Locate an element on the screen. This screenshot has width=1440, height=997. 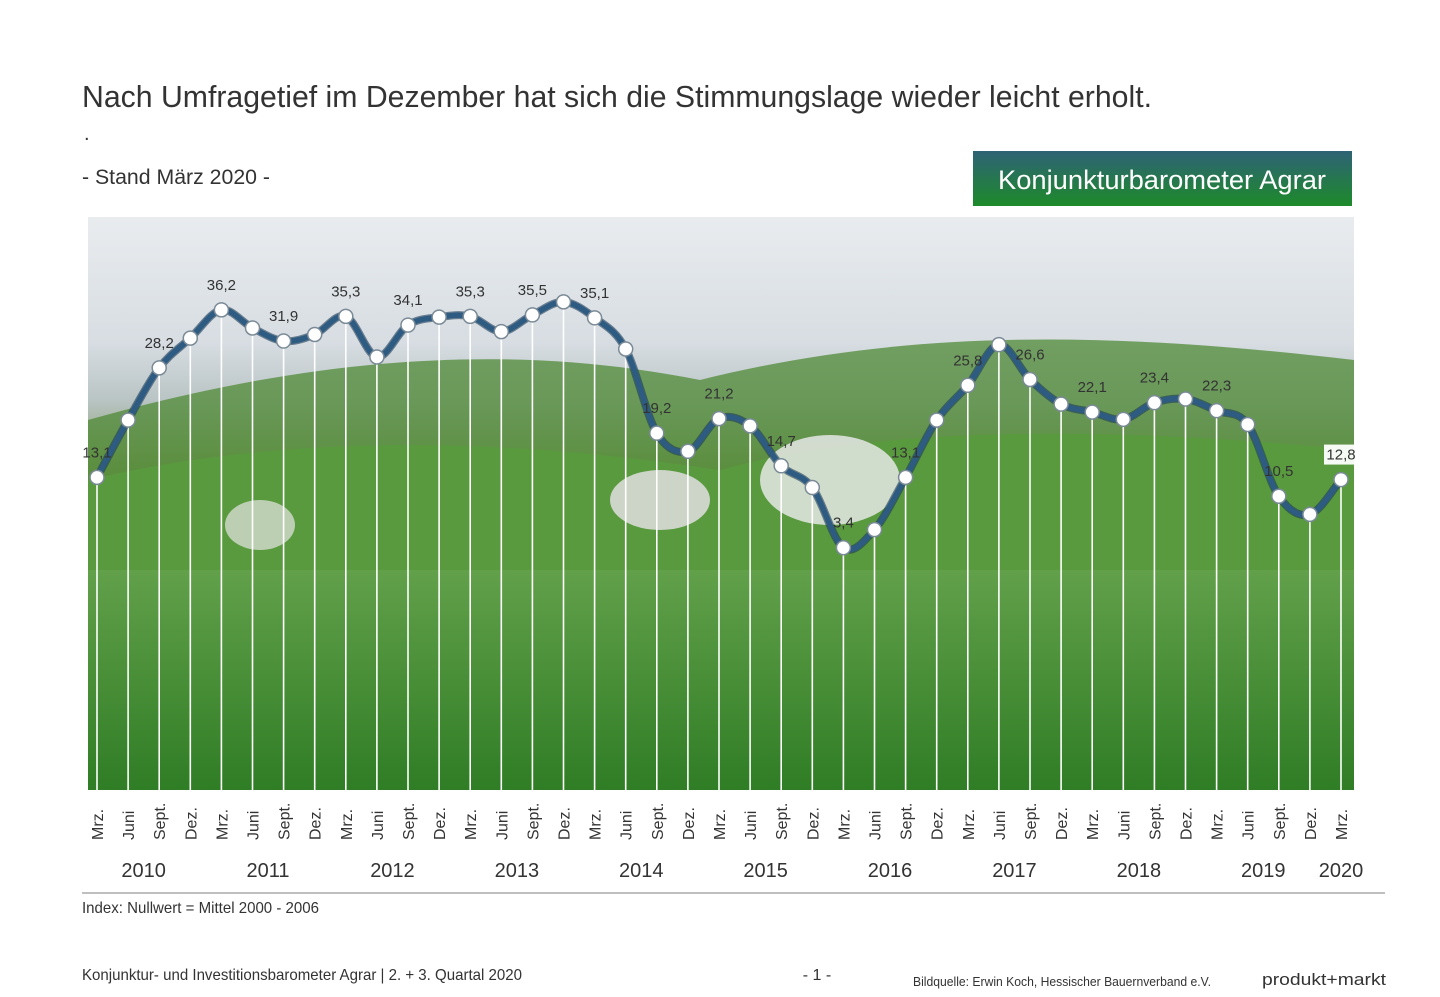
badge-box is located at coordinates (1162, 178).